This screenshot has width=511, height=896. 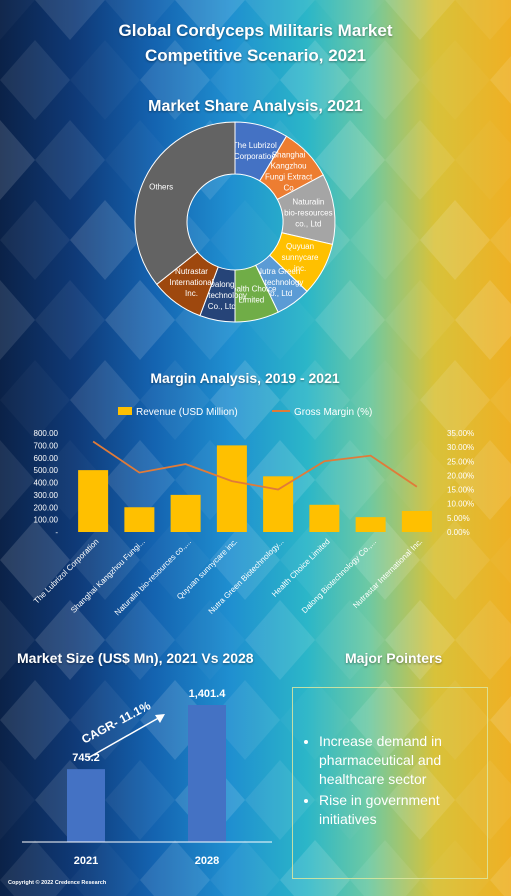 What do you see at coordinates (458, 518) in the screenshot?
I see `y2-tick-label: 5.00%` at bounding box center [458, 518].